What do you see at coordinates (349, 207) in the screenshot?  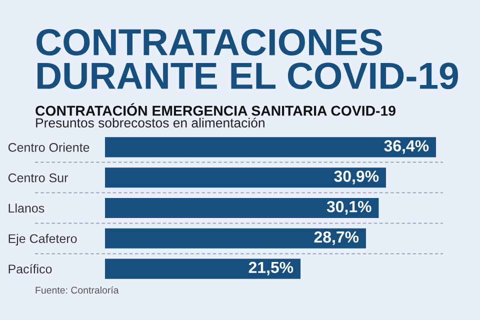 I see `data-label: 30,1%` at bounding box center [349, 207].